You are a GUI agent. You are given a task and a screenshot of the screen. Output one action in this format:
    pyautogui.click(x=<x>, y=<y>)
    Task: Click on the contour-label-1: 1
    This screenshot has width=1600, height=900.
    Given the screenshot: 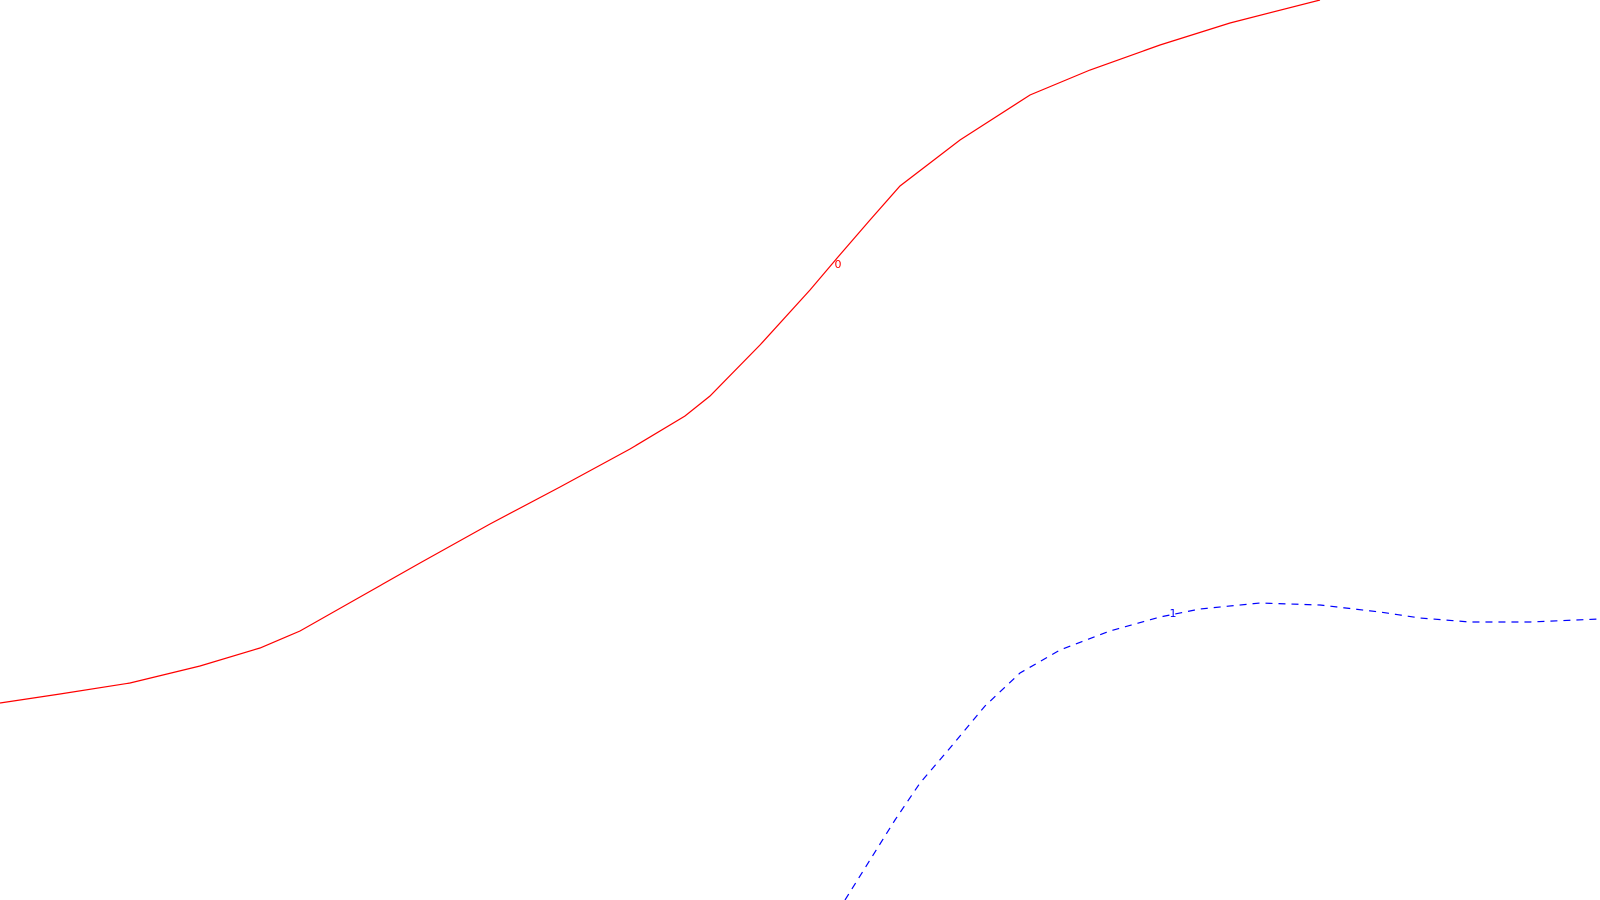 What is the action you would take?
    pyautogui.click(x=1173, y=613)
    